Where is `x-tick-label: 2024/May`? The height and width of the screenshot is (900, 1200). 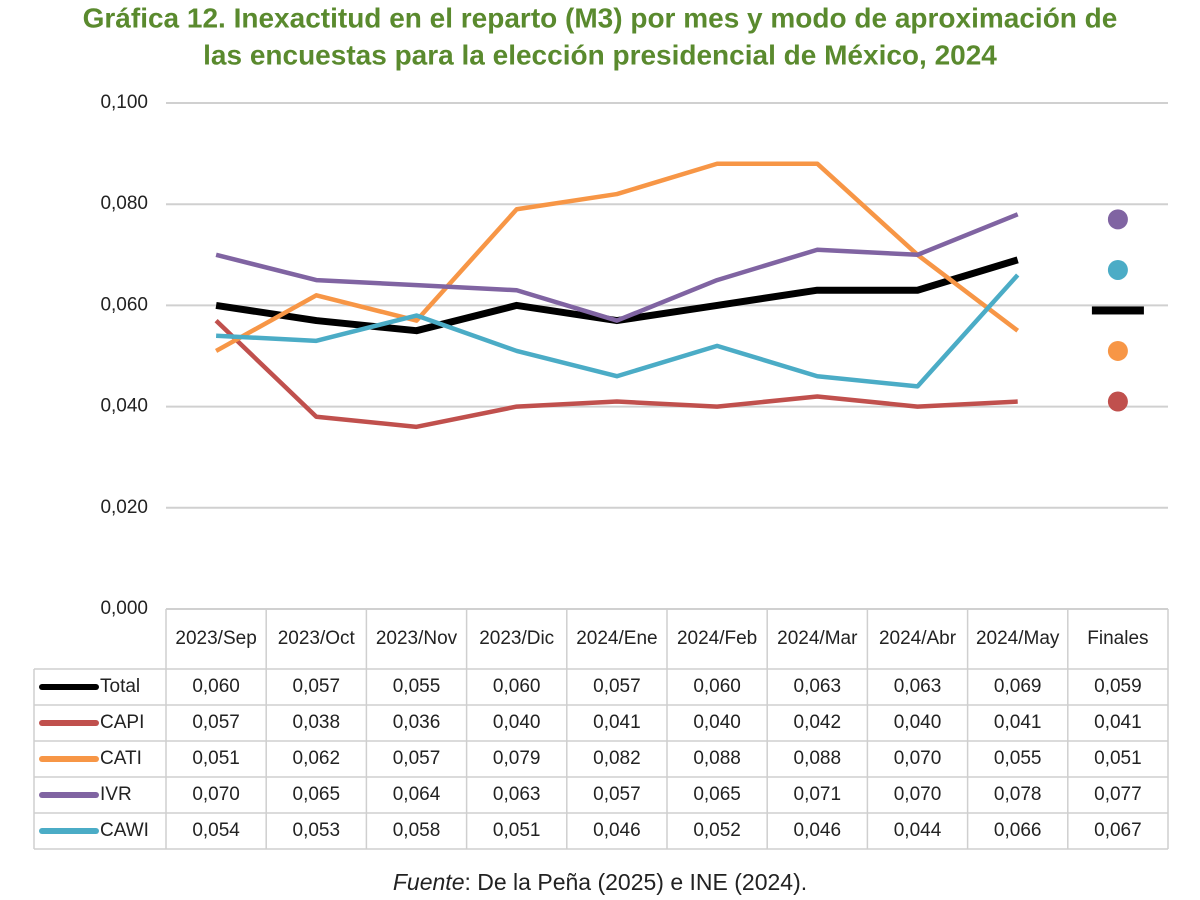 x-tick-label: 2024/May is located at coordinates (1018, 638).